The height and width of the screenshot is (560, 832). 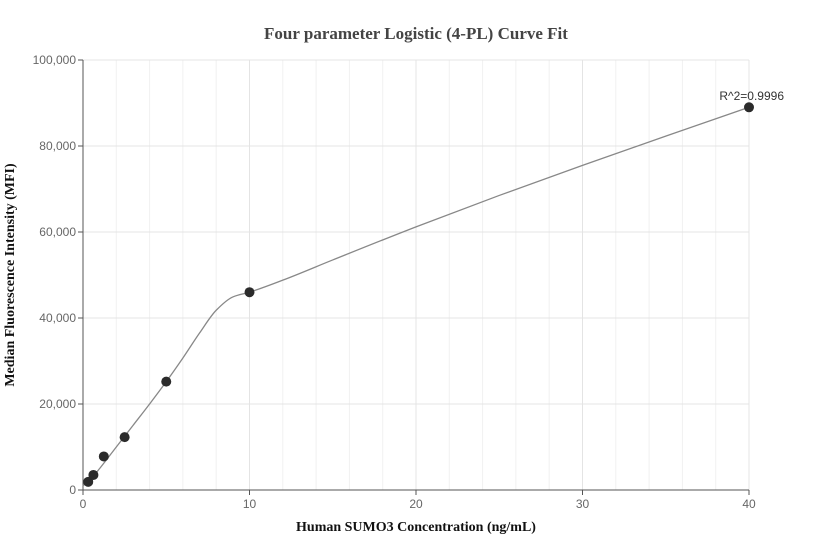 What do you see at coordinates (749, 504) in the screenshot?
I see `x-tick-label: 40` at bounding box center [749, 504].